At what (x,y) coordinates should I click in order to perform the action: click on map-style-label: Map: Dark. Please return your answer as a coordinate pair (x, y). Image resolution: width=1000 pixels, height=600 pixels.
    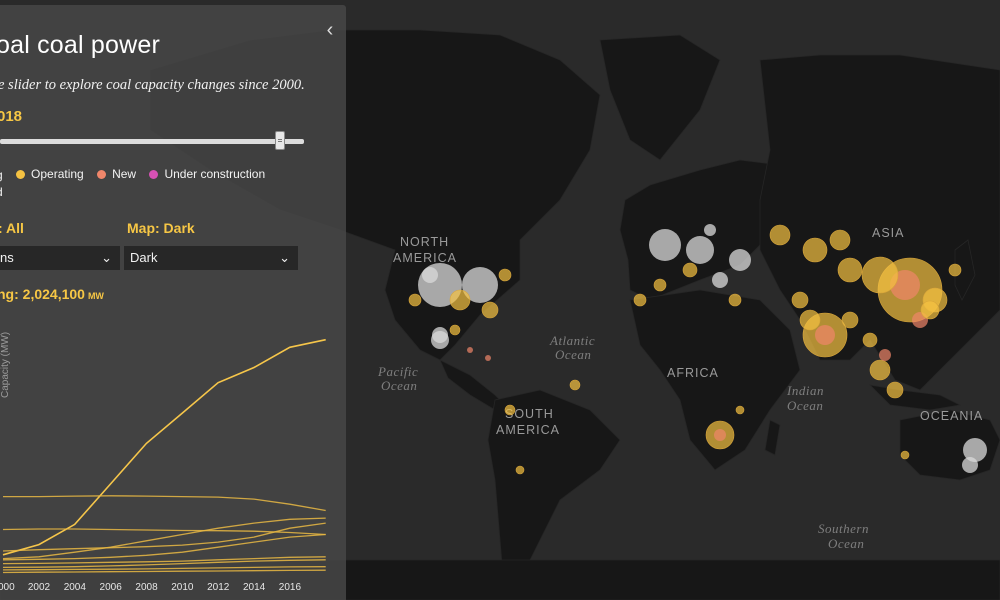
    Looking at the image, I should click on (161, 228).